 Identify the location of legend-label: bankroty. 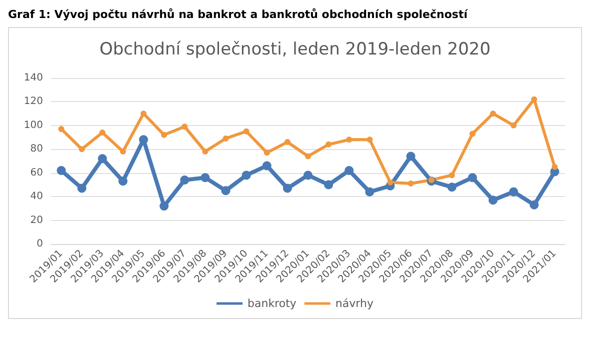
(272, 303).